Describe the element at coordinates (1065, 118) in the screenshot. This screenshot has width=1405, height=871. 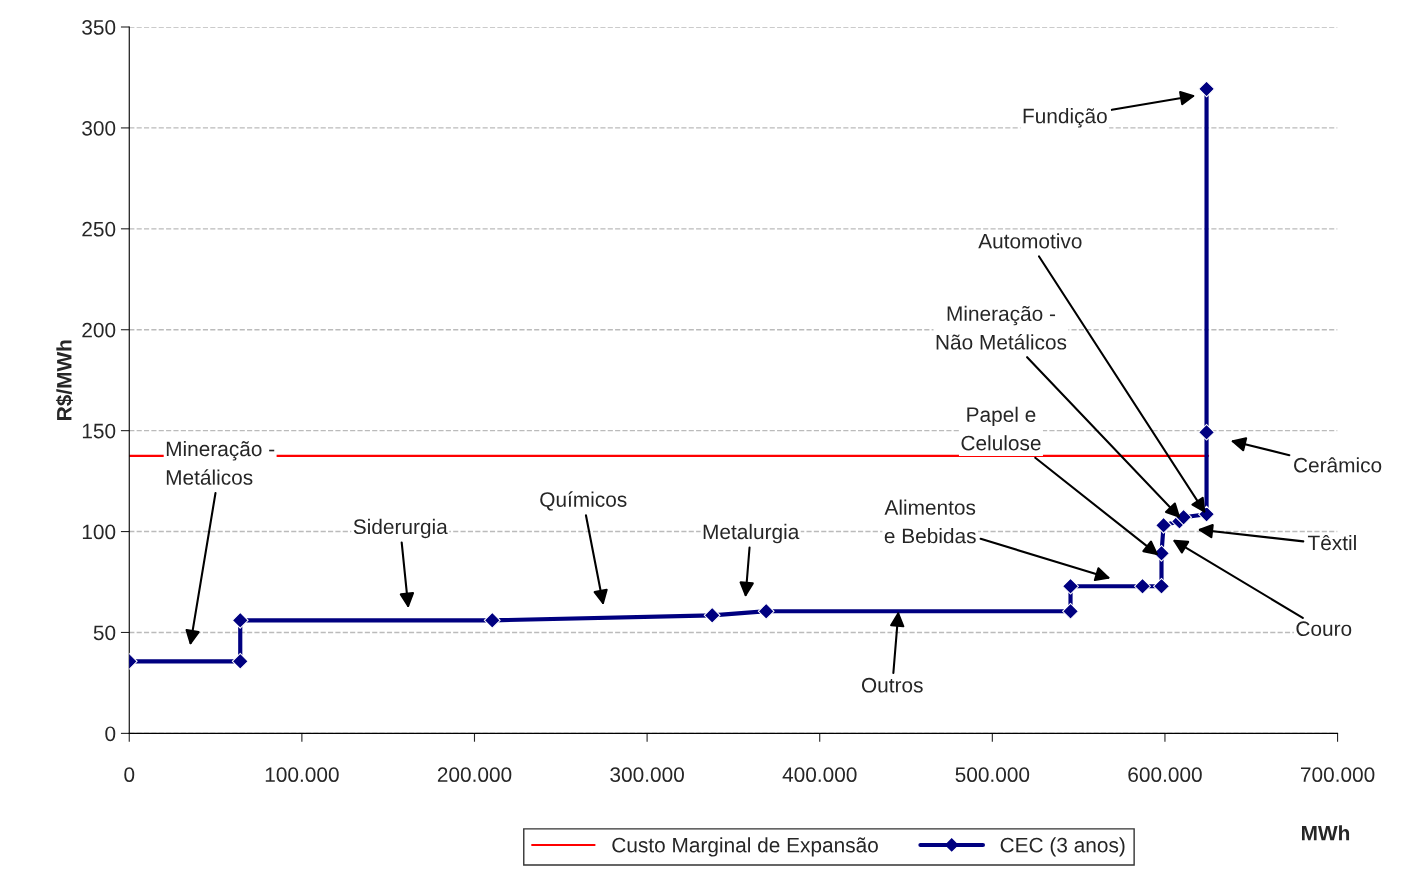
I see `annotation: Fundição` at that location.